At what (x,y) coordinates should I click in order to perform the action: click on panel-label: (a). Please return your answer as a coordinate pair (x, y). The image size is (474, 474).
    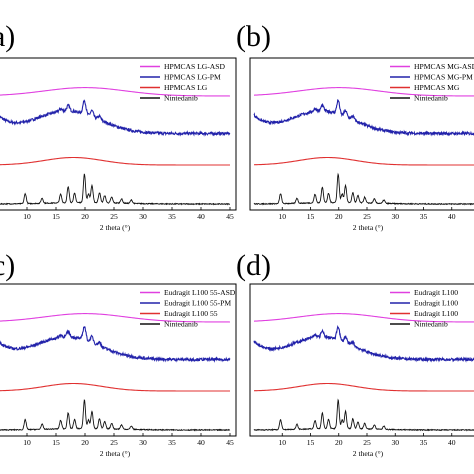
    Looking at the image, I should click on (7, 36).